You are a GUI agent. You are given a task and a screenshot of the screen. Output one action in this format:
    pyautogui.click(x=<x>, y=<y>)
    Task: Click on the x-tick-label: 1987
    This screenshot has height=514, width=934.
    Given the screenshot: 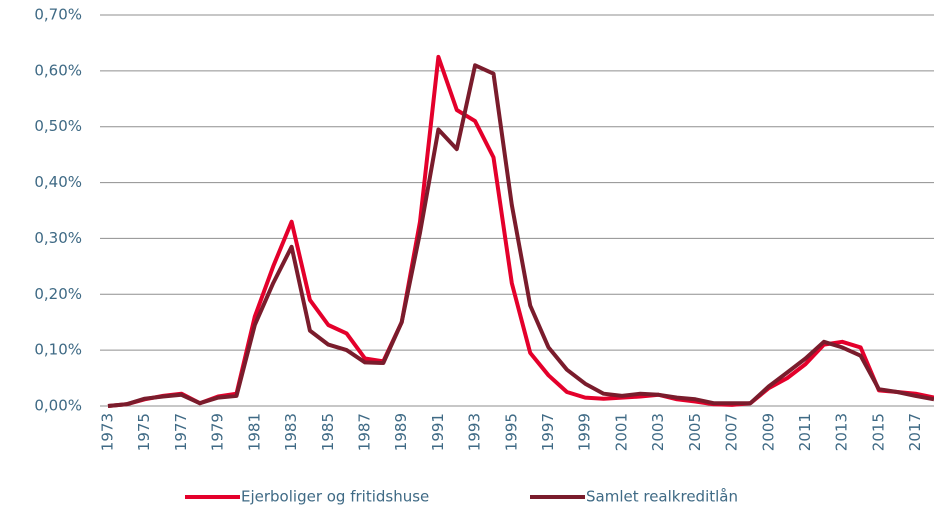 What is the action you would take?
    pyautogui.click(x=364, y=432)
    